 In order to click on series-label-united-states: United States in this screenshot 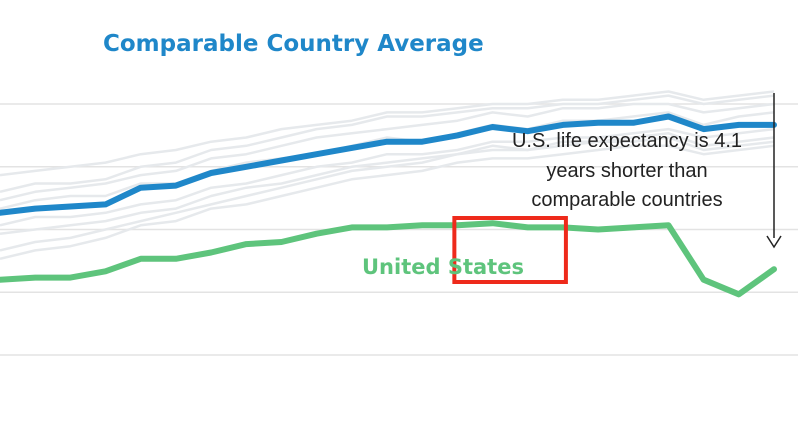, I will do `click(443, 267)`.